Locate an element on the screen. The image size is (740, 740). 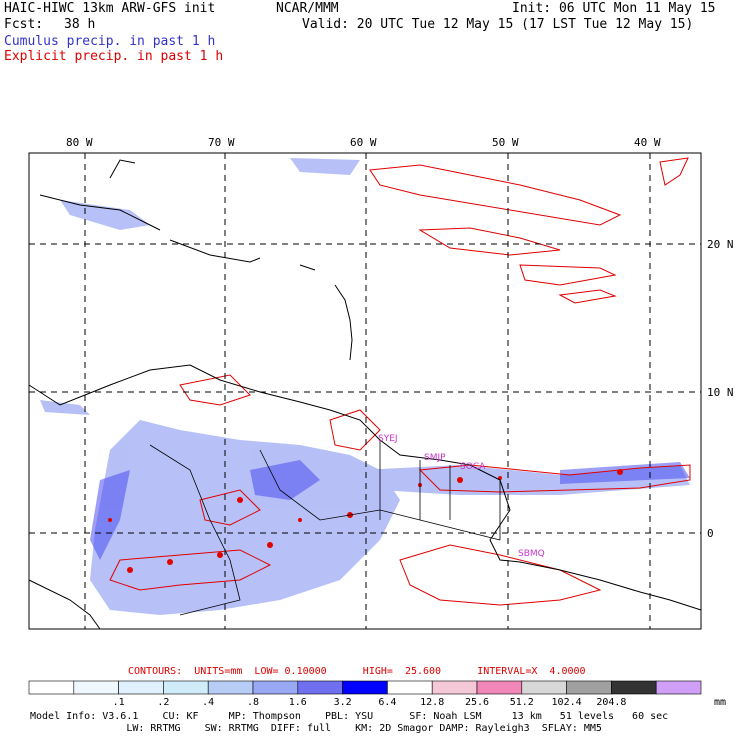
station-label: SOCA is located at coordinates (473, 467).